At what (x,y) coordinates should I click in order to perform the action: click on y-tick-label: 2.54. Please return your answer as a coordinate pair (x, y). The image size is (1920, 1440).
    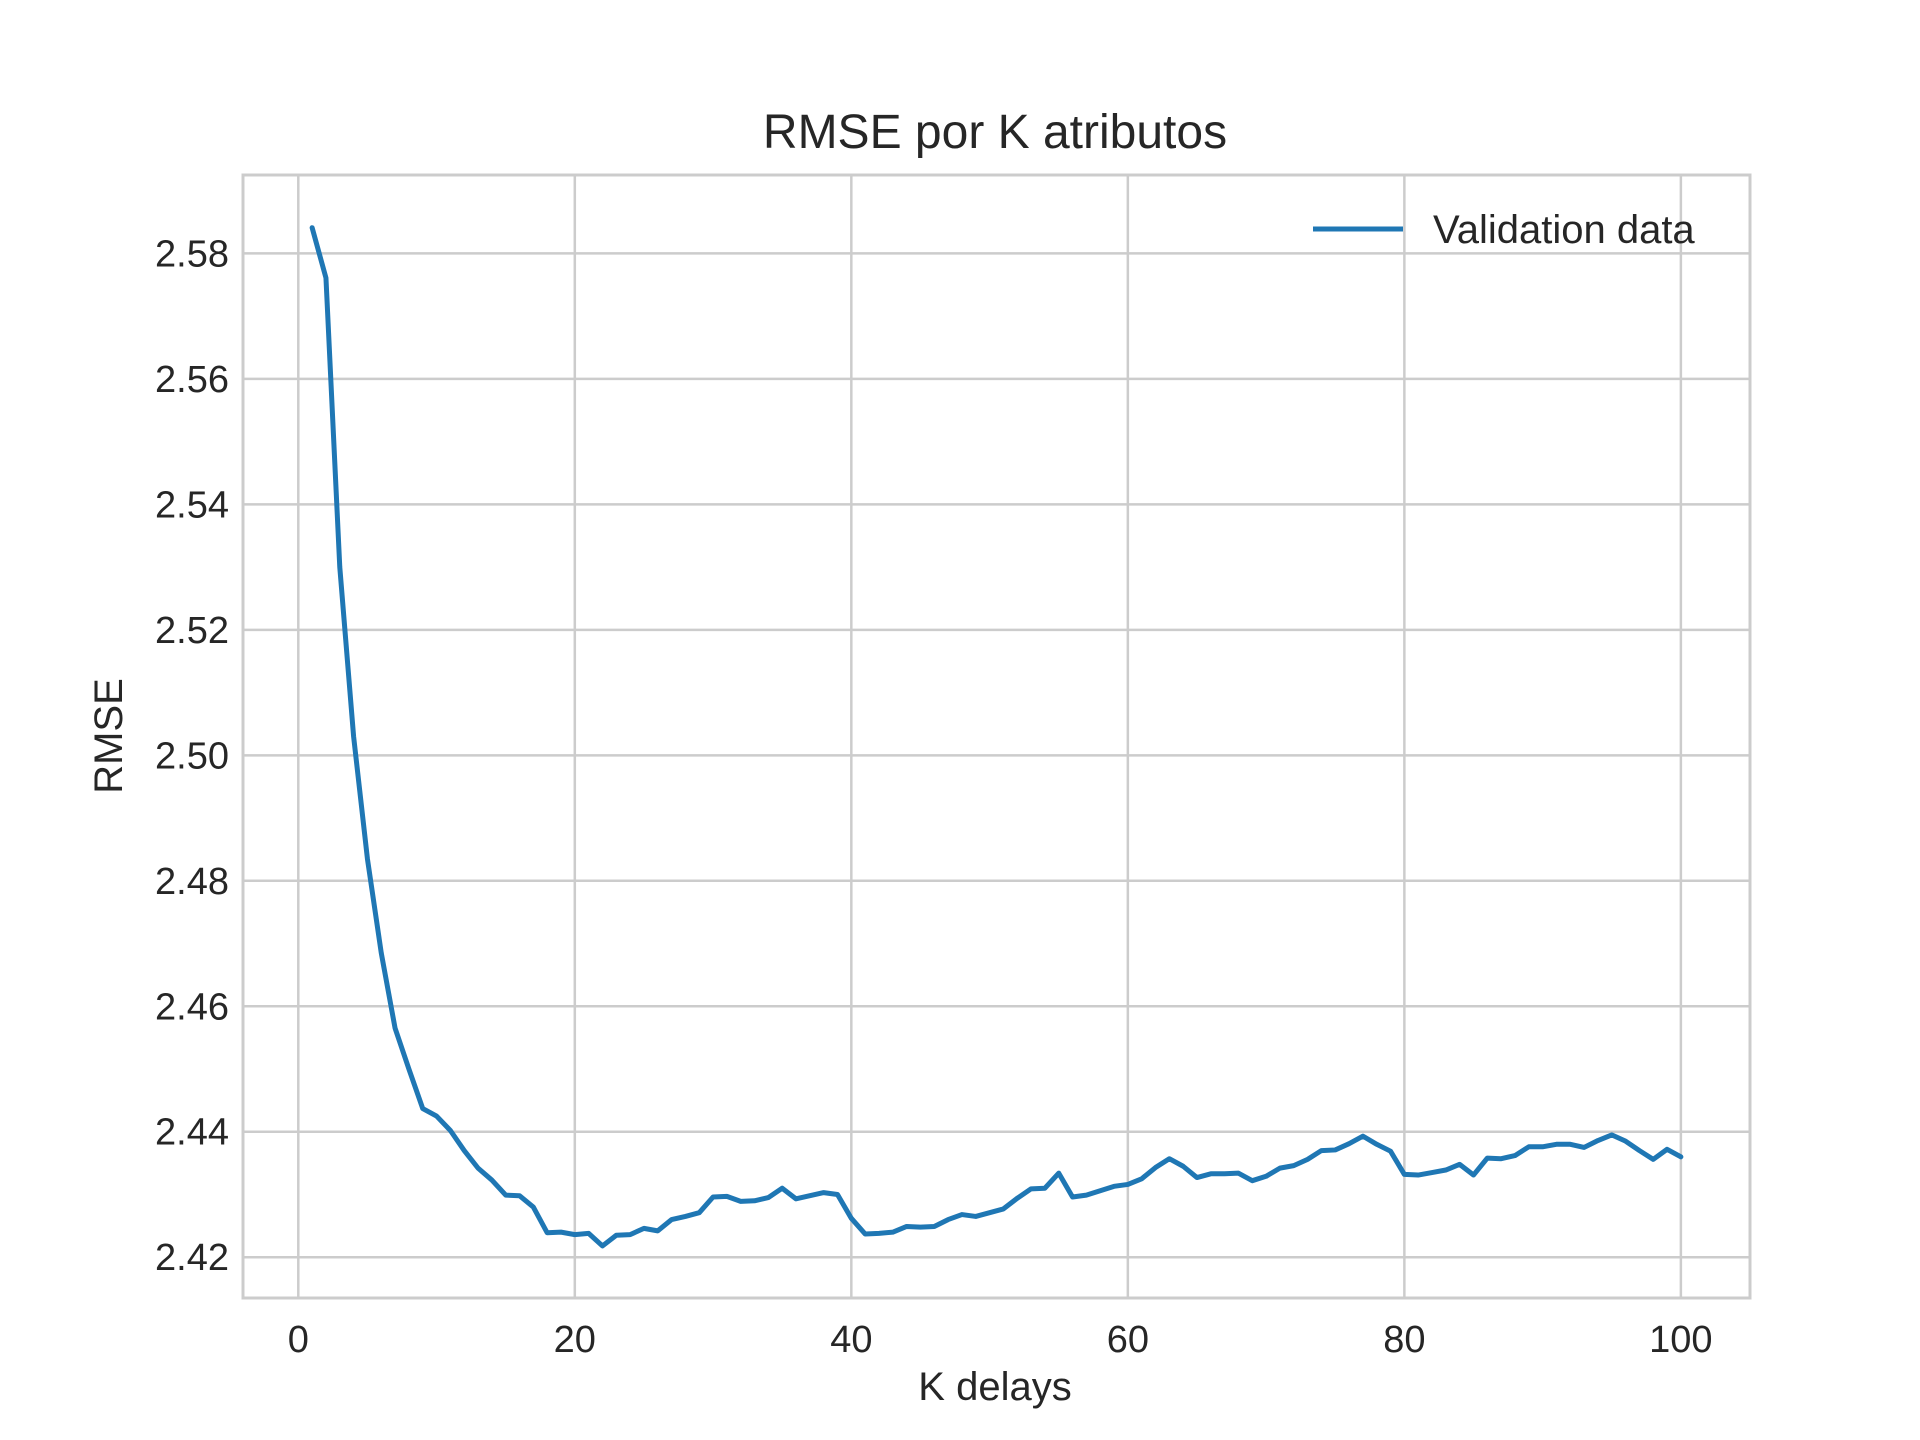
    Looking at the image, I should click on (192, 505).